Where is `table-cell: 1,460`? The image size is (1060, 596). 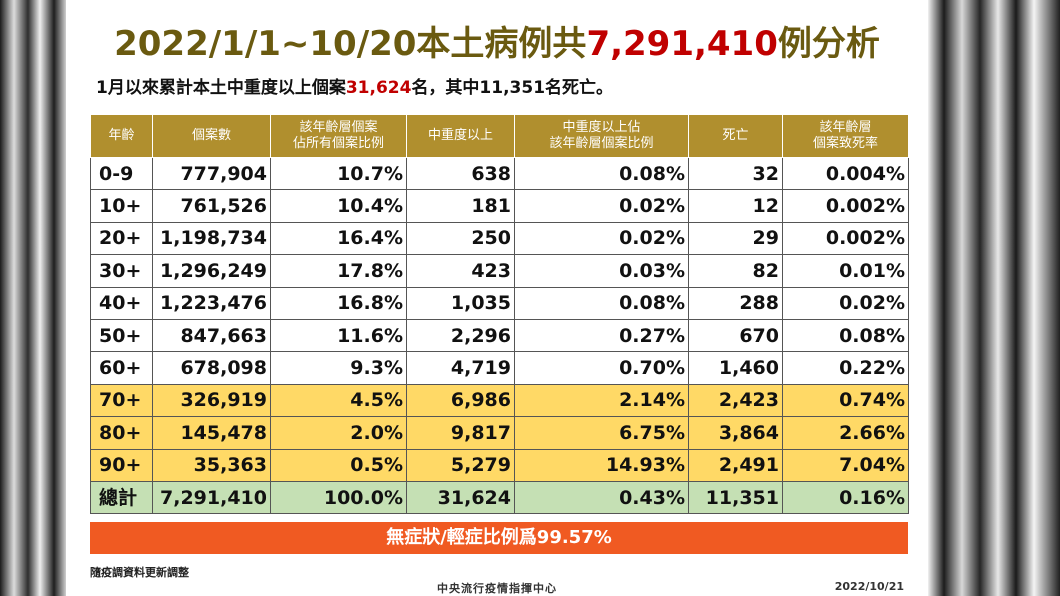 table-cell: 1,460 is located at coordinates (735, 368).